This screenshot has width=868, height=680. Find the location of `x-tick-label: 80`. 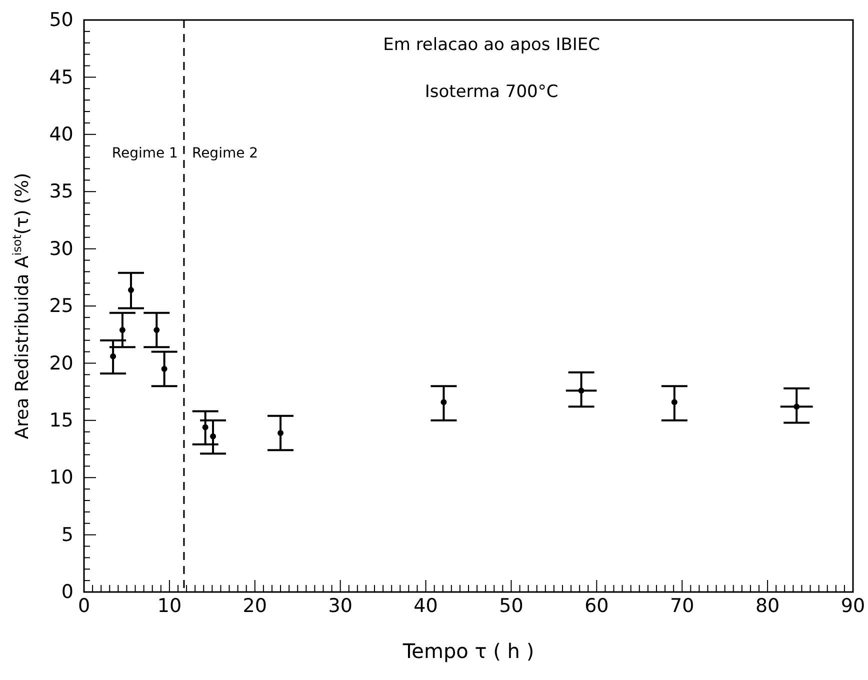

x-tick-label: 80 is located at coordinates (767, 606).